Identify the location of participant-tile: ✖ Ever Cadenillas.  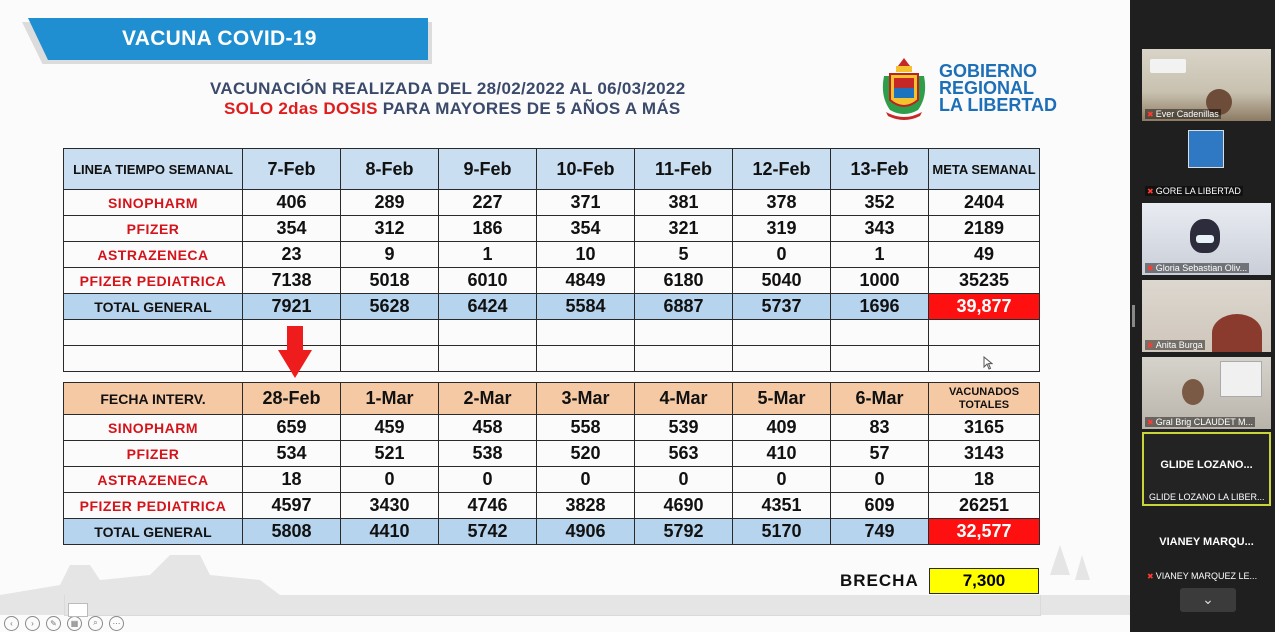
(1206, 85).